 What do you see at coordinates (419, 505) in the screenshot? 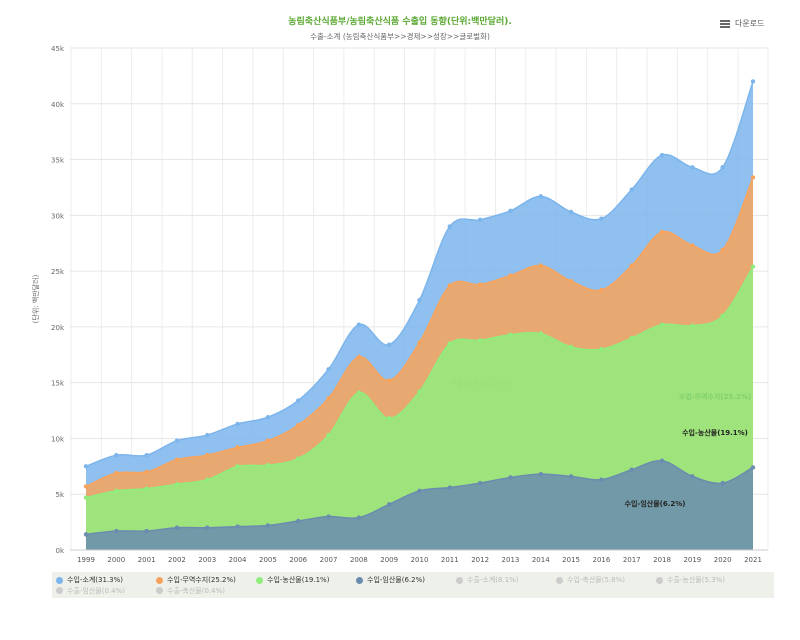
I see `series-area` at bounding box center [419, 505].